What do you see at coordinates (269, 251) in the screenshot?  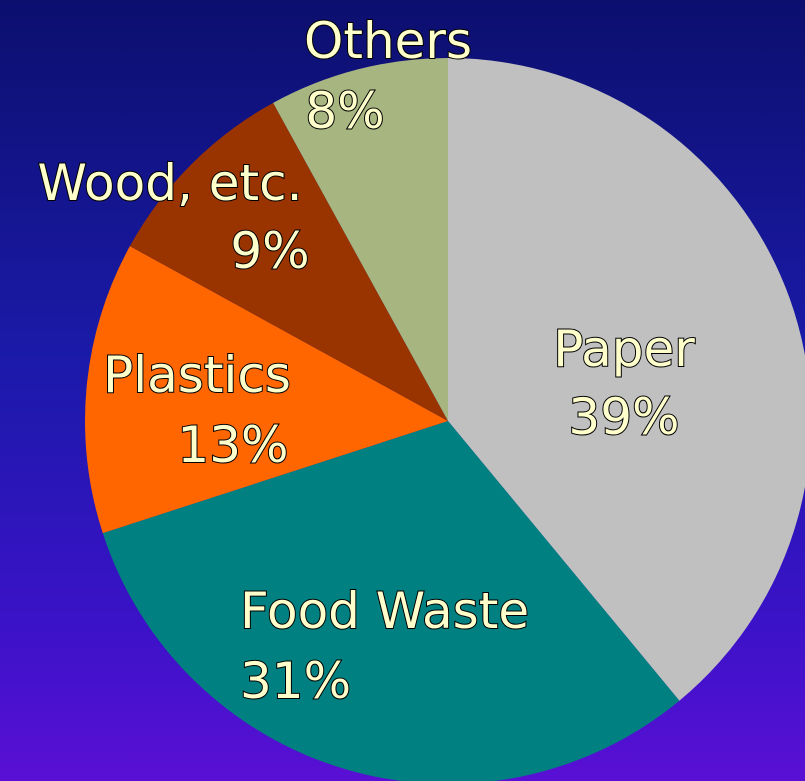 I see `slice-label-wood-percent: 9%` at bounding box center [269, 251].